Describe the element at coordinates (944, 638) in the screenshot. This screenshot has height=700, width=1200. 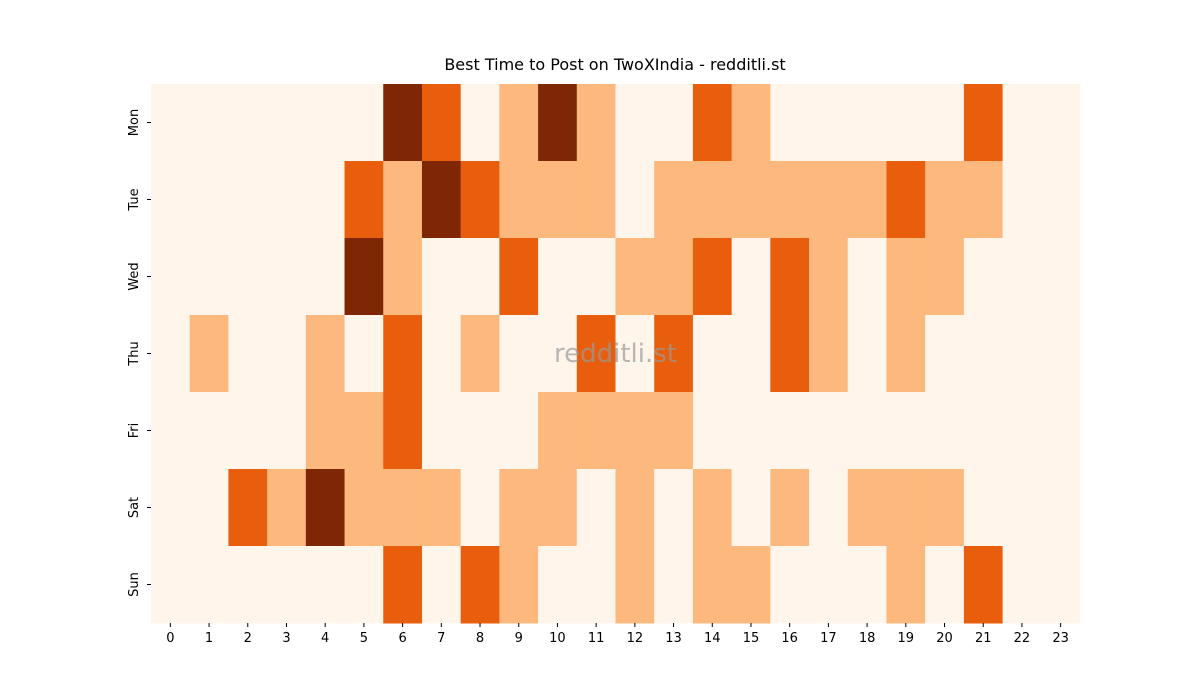
I see `x-tick-label: 20` at that location.